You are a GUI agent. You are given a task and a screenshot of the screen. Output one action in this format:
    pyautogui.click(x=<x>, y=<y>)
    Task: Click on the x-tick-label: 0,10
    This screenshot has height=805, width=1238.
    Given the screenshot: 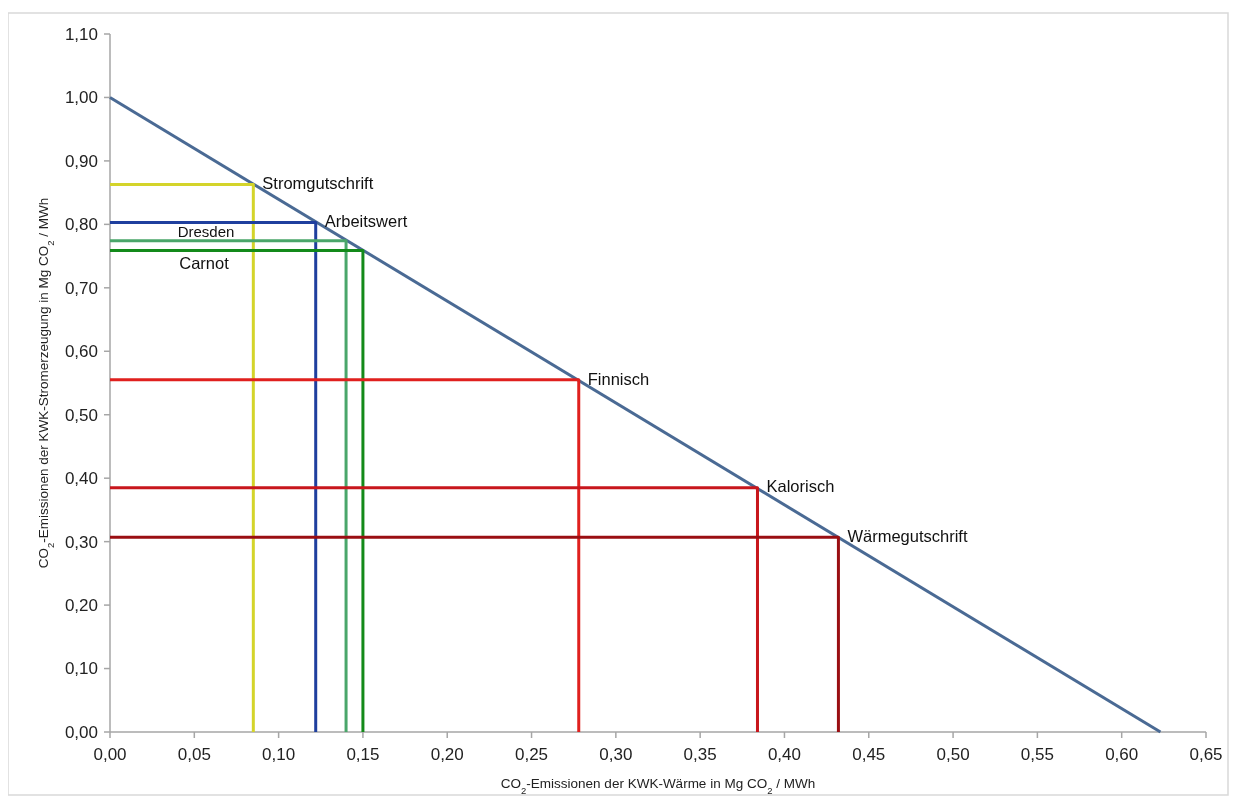 What is the action you would take?
    pyautogui.click(x=279, y=754)
    